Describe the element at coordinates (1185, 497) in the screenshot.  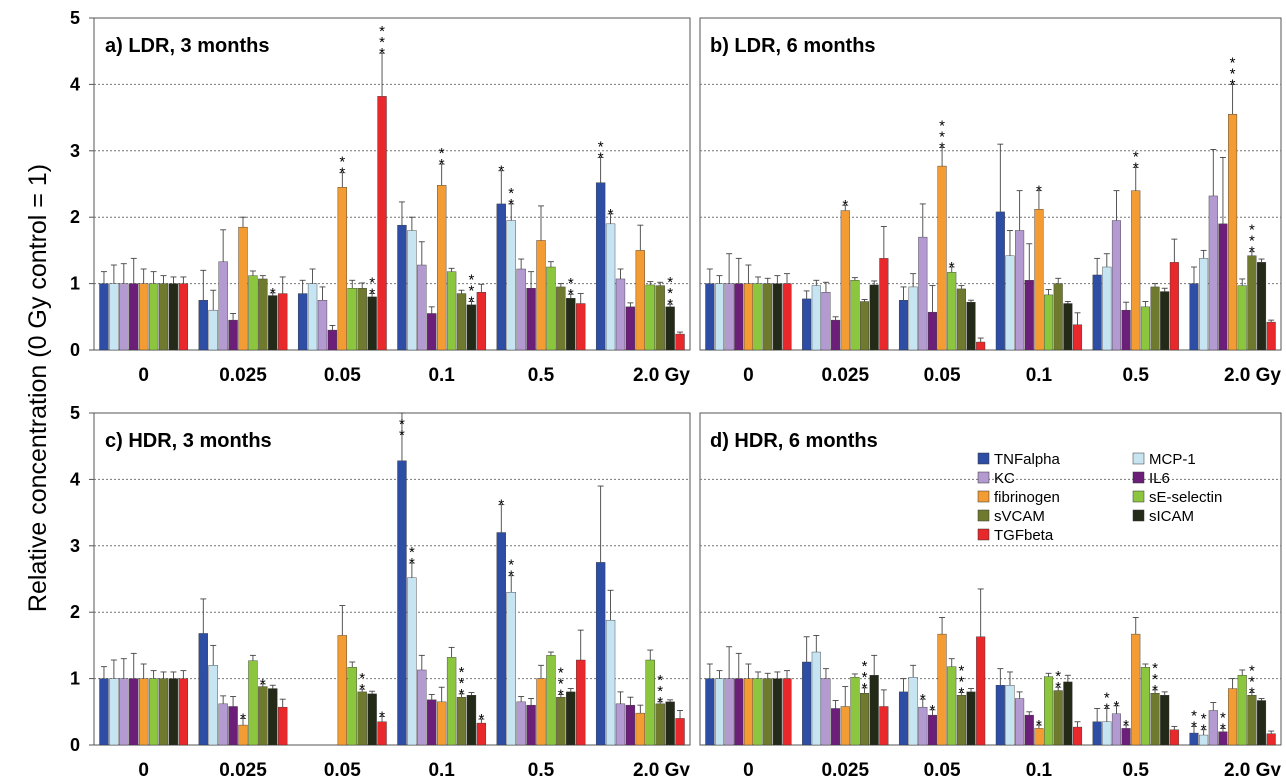
I see `legend-label: sE-selectin` at that location.